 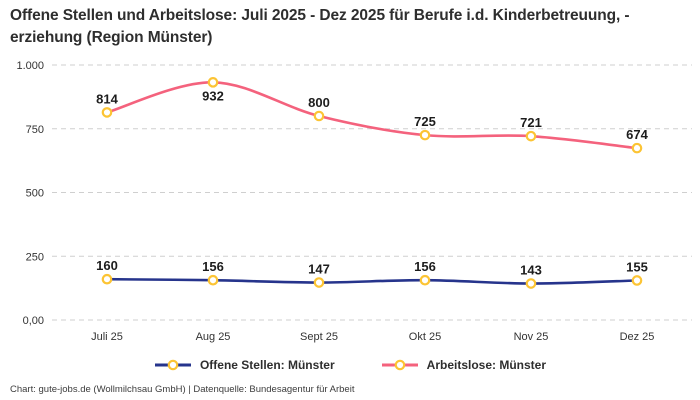 I want to click on y-tick-label: 0,00, so click(x=33, y=321).